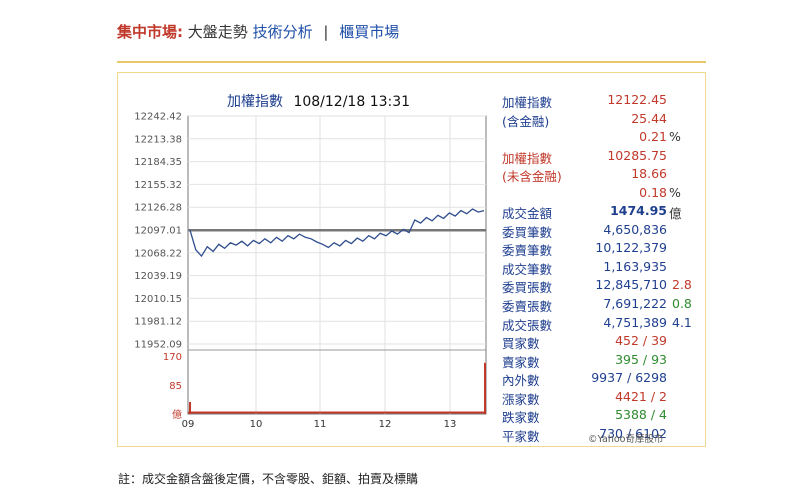  I want to click on y-tick-label: 12155.32, so click(158, 185).